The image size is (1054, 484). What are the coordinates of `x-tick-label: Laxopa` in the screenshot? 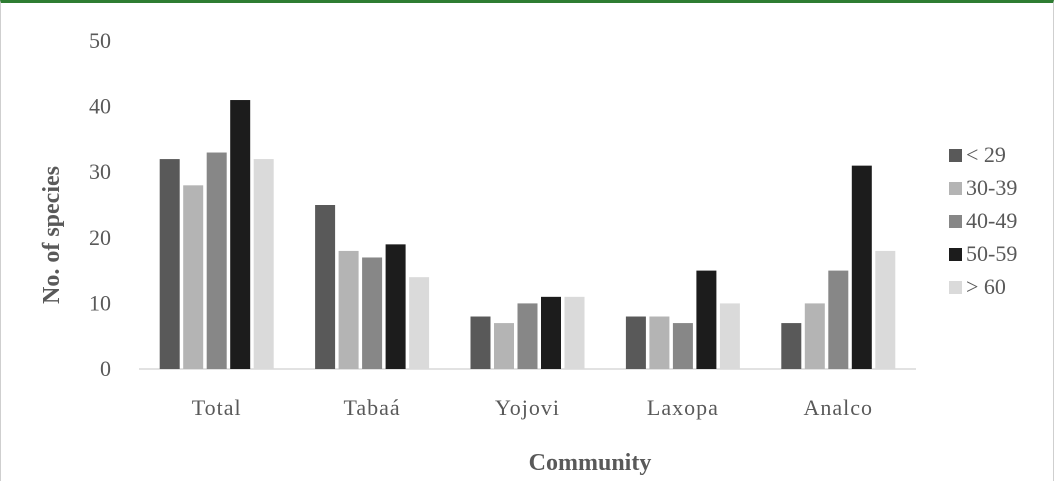 It's located at (683, 407).